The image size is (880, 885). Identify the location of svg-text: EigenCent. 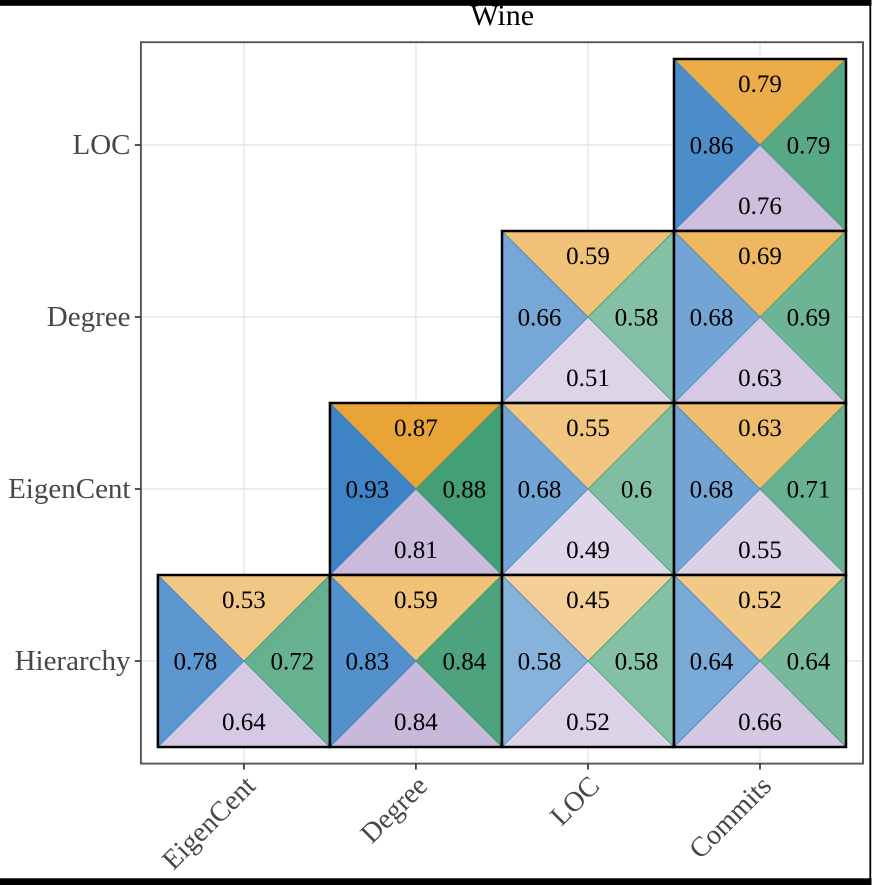
(69, 489).